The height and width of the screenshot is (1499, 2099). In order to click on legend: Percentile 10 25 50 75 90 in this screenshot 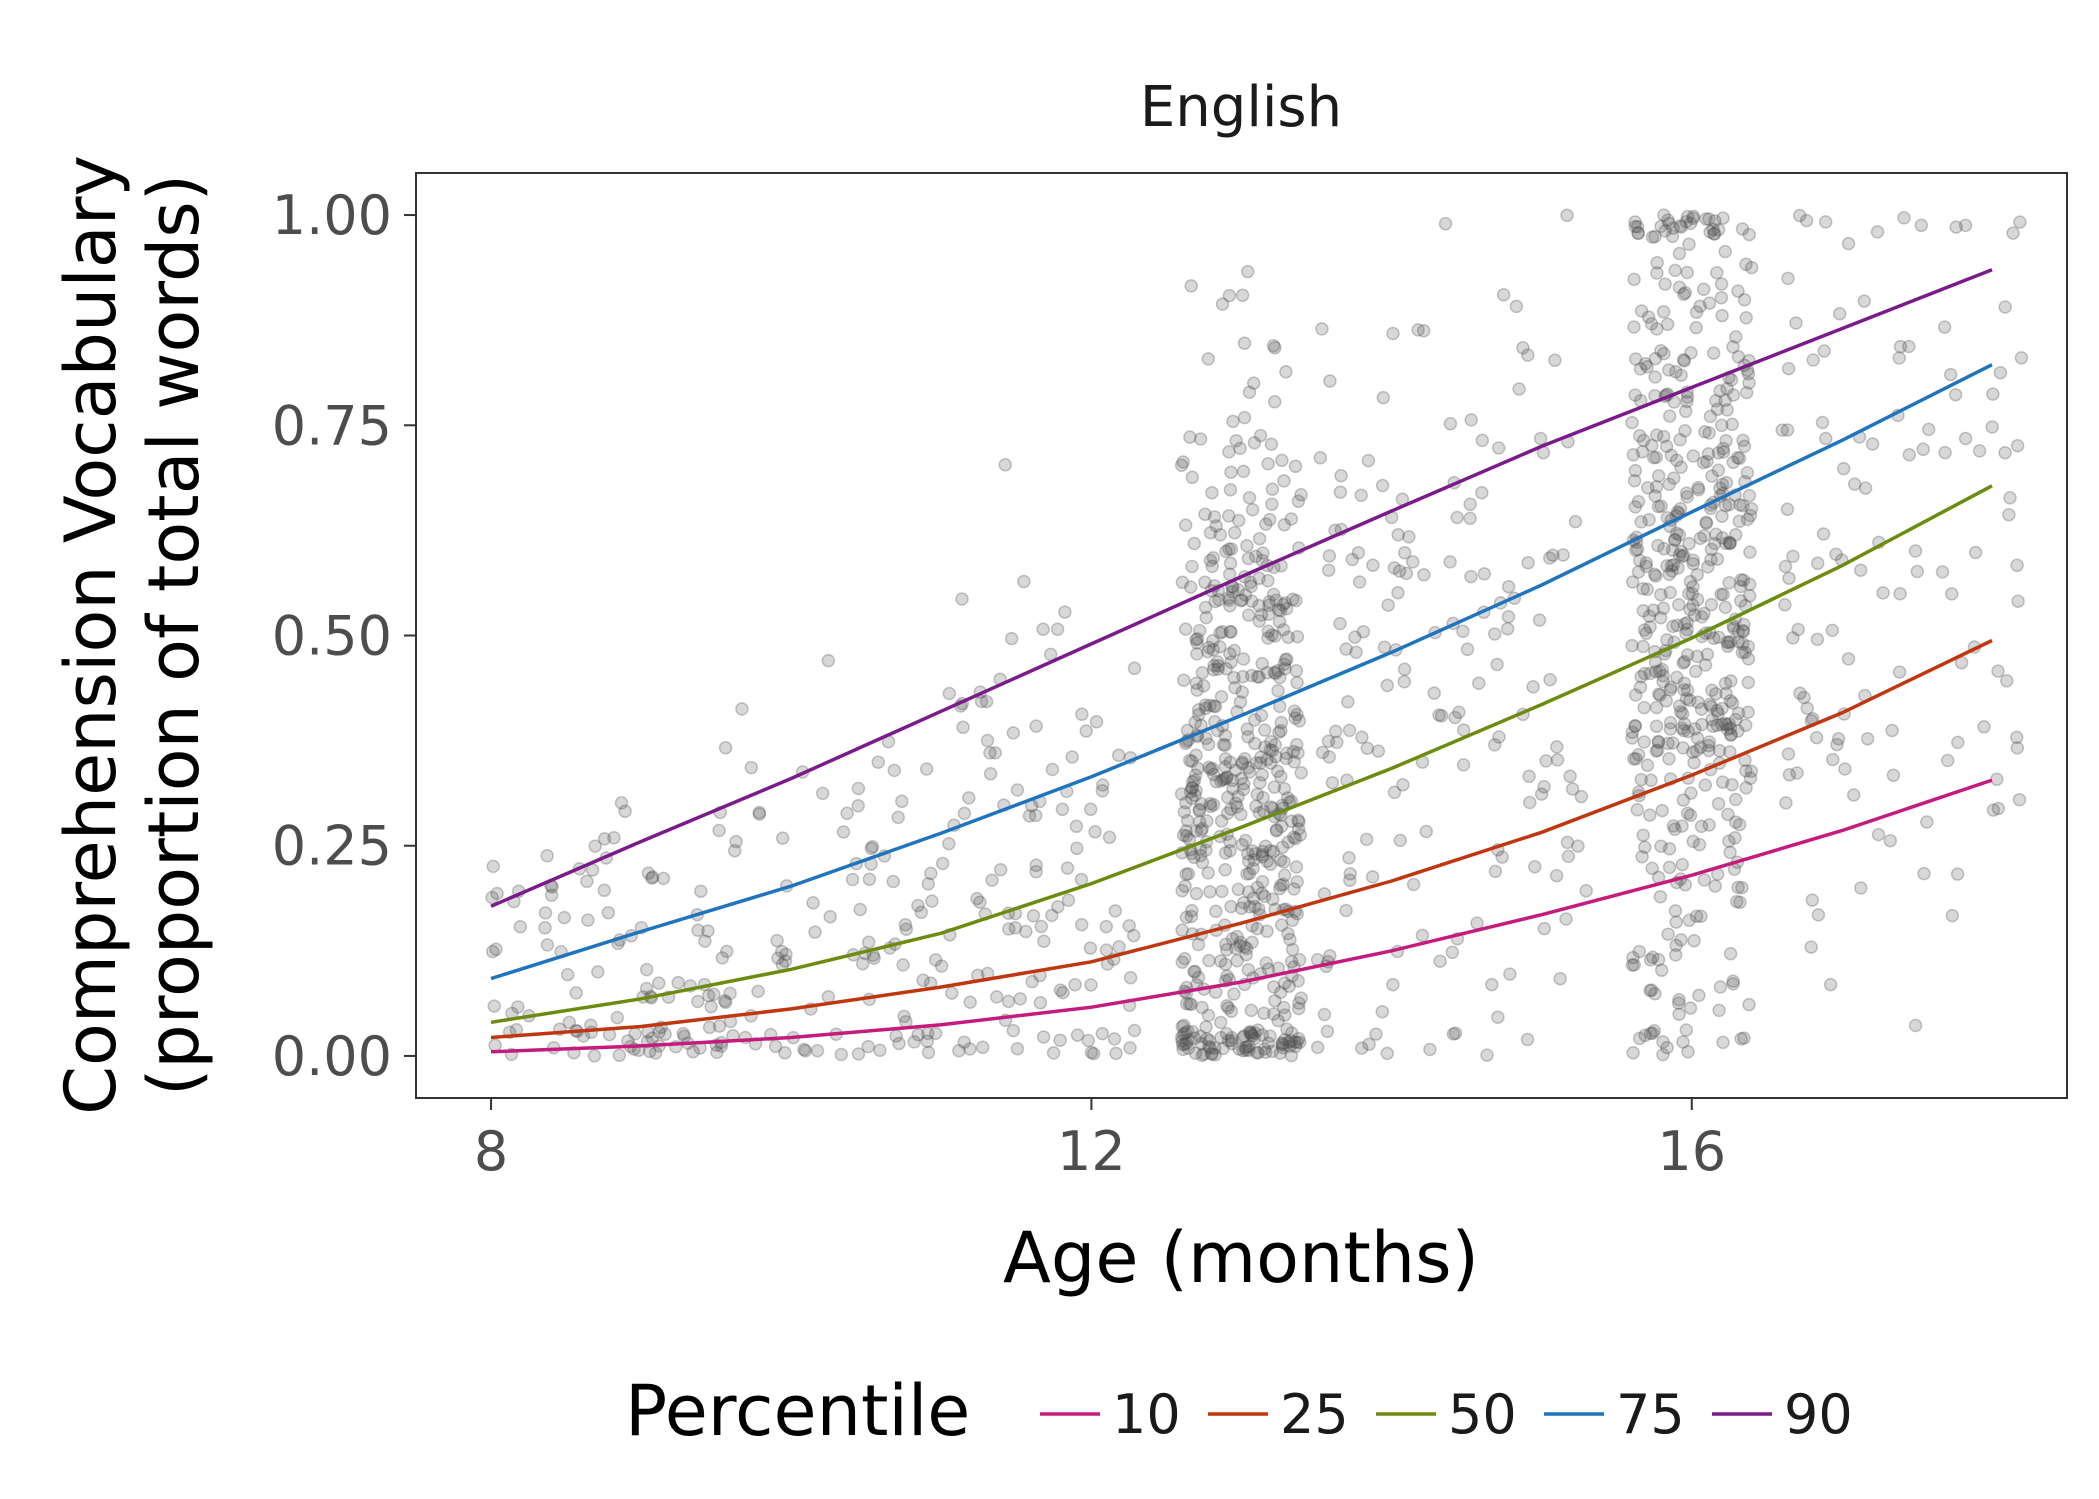, I will do `click(1239, 1411)`.